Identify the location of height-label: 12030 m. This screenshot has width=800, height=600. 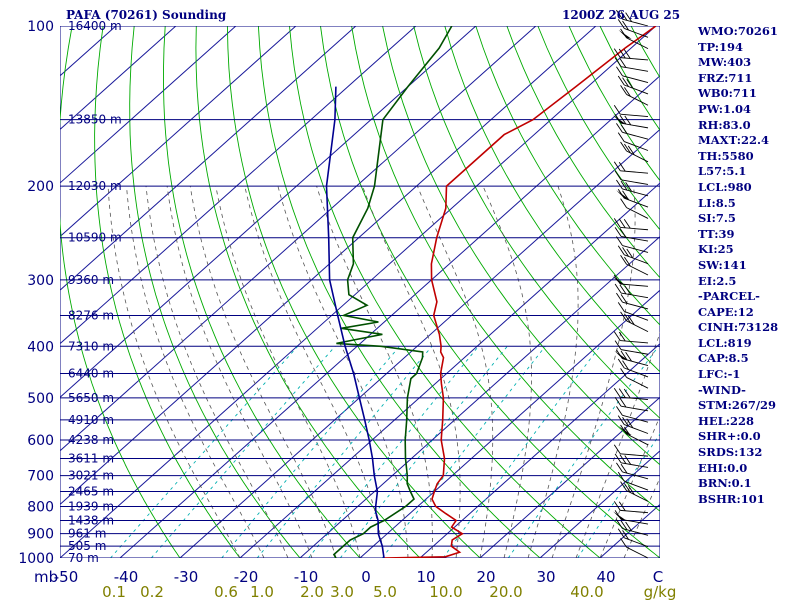
(95, 186).